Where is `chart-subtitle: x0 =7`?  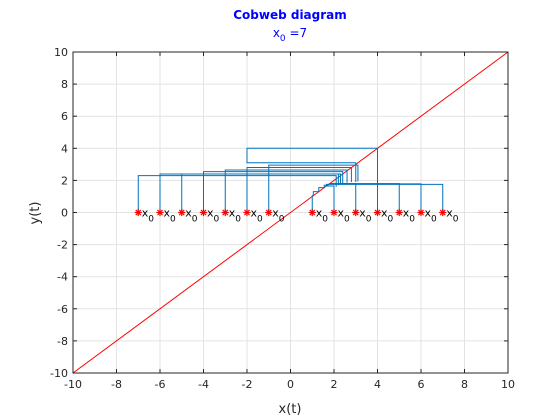
chart-subtitle: x0 =7 is located at coordinates (290, 35).